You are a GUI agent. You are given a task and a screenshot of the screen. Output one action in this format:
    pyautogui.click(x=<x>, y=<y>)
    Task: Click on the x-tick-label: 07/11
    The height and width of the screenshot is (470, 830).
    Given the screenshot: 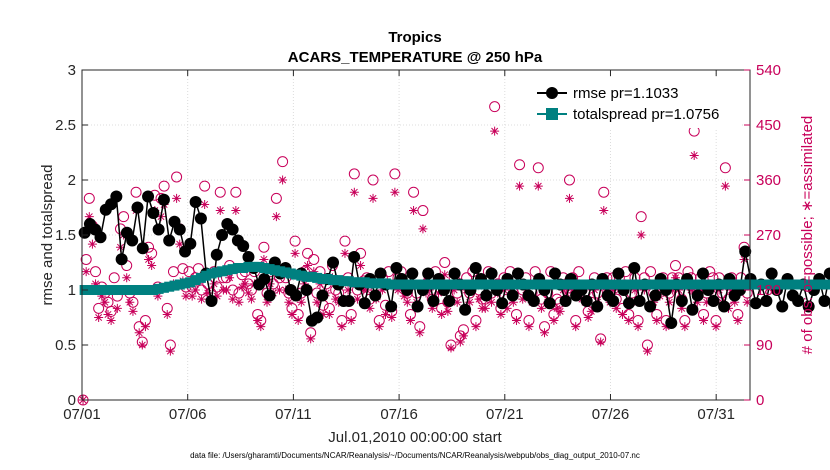 What is the action you would take?
    pyautogui.click(x=293, y=414)
    